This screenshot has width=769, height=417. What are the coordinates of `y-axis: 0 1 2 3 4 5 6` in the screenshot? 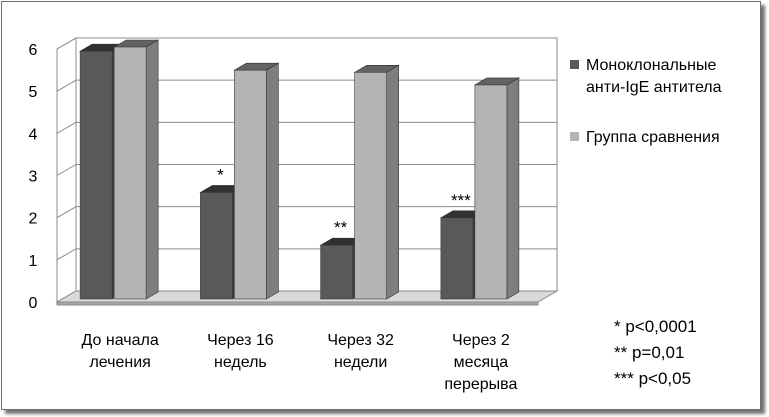 It's located at (33, 177).